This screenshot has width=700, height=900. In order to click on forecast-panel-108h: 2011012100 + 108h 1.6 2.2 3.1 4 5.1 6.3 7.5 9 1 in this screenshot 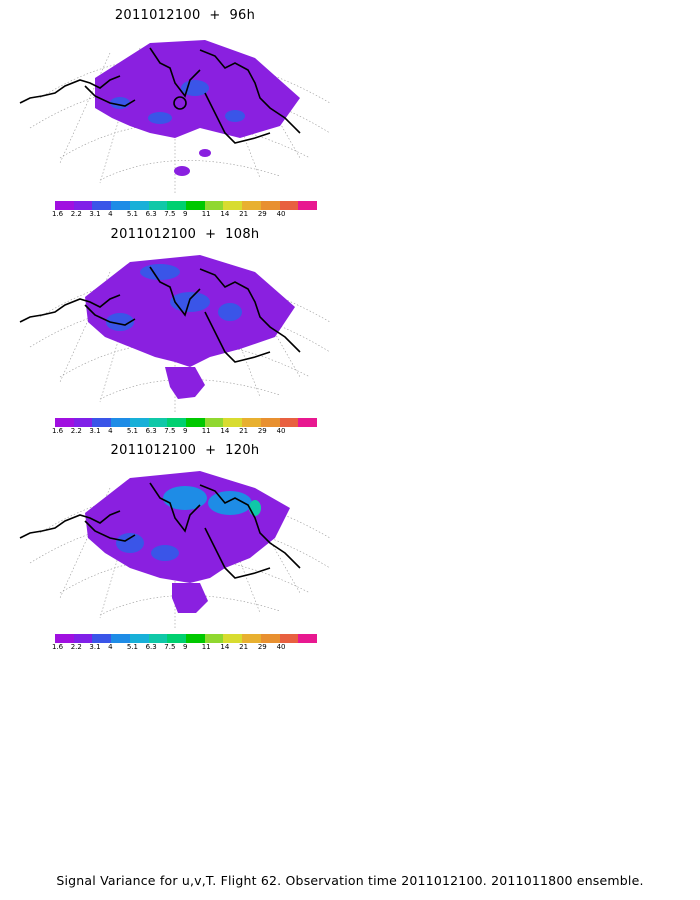, I will do `click(170, 337)`.